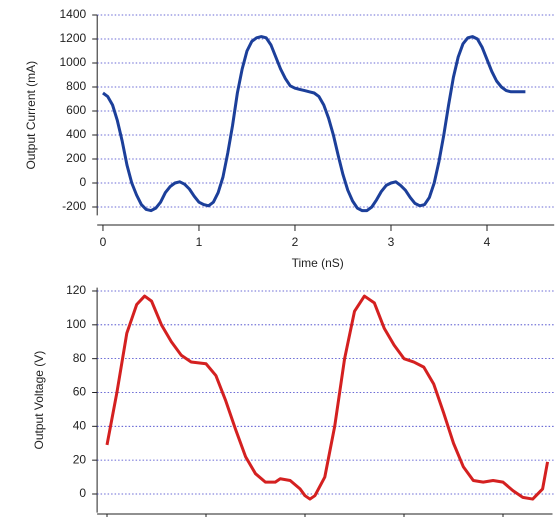 The height and width of the screenshot is (517, 555). I want to click on y-tick-label: 600, so click(76, 110).